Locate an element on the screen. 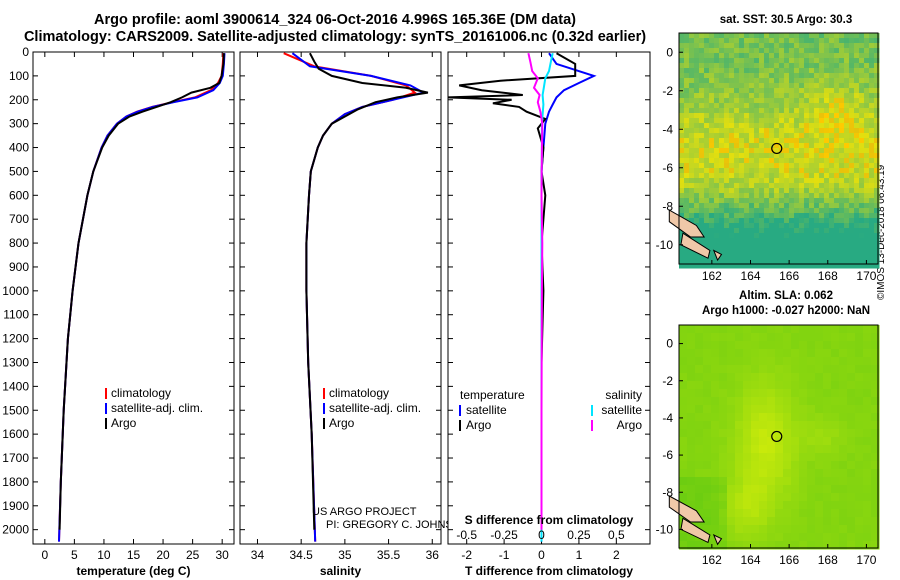  salinity-diff-axis-label: S difference from climatology is located at coordinates (549, 520).